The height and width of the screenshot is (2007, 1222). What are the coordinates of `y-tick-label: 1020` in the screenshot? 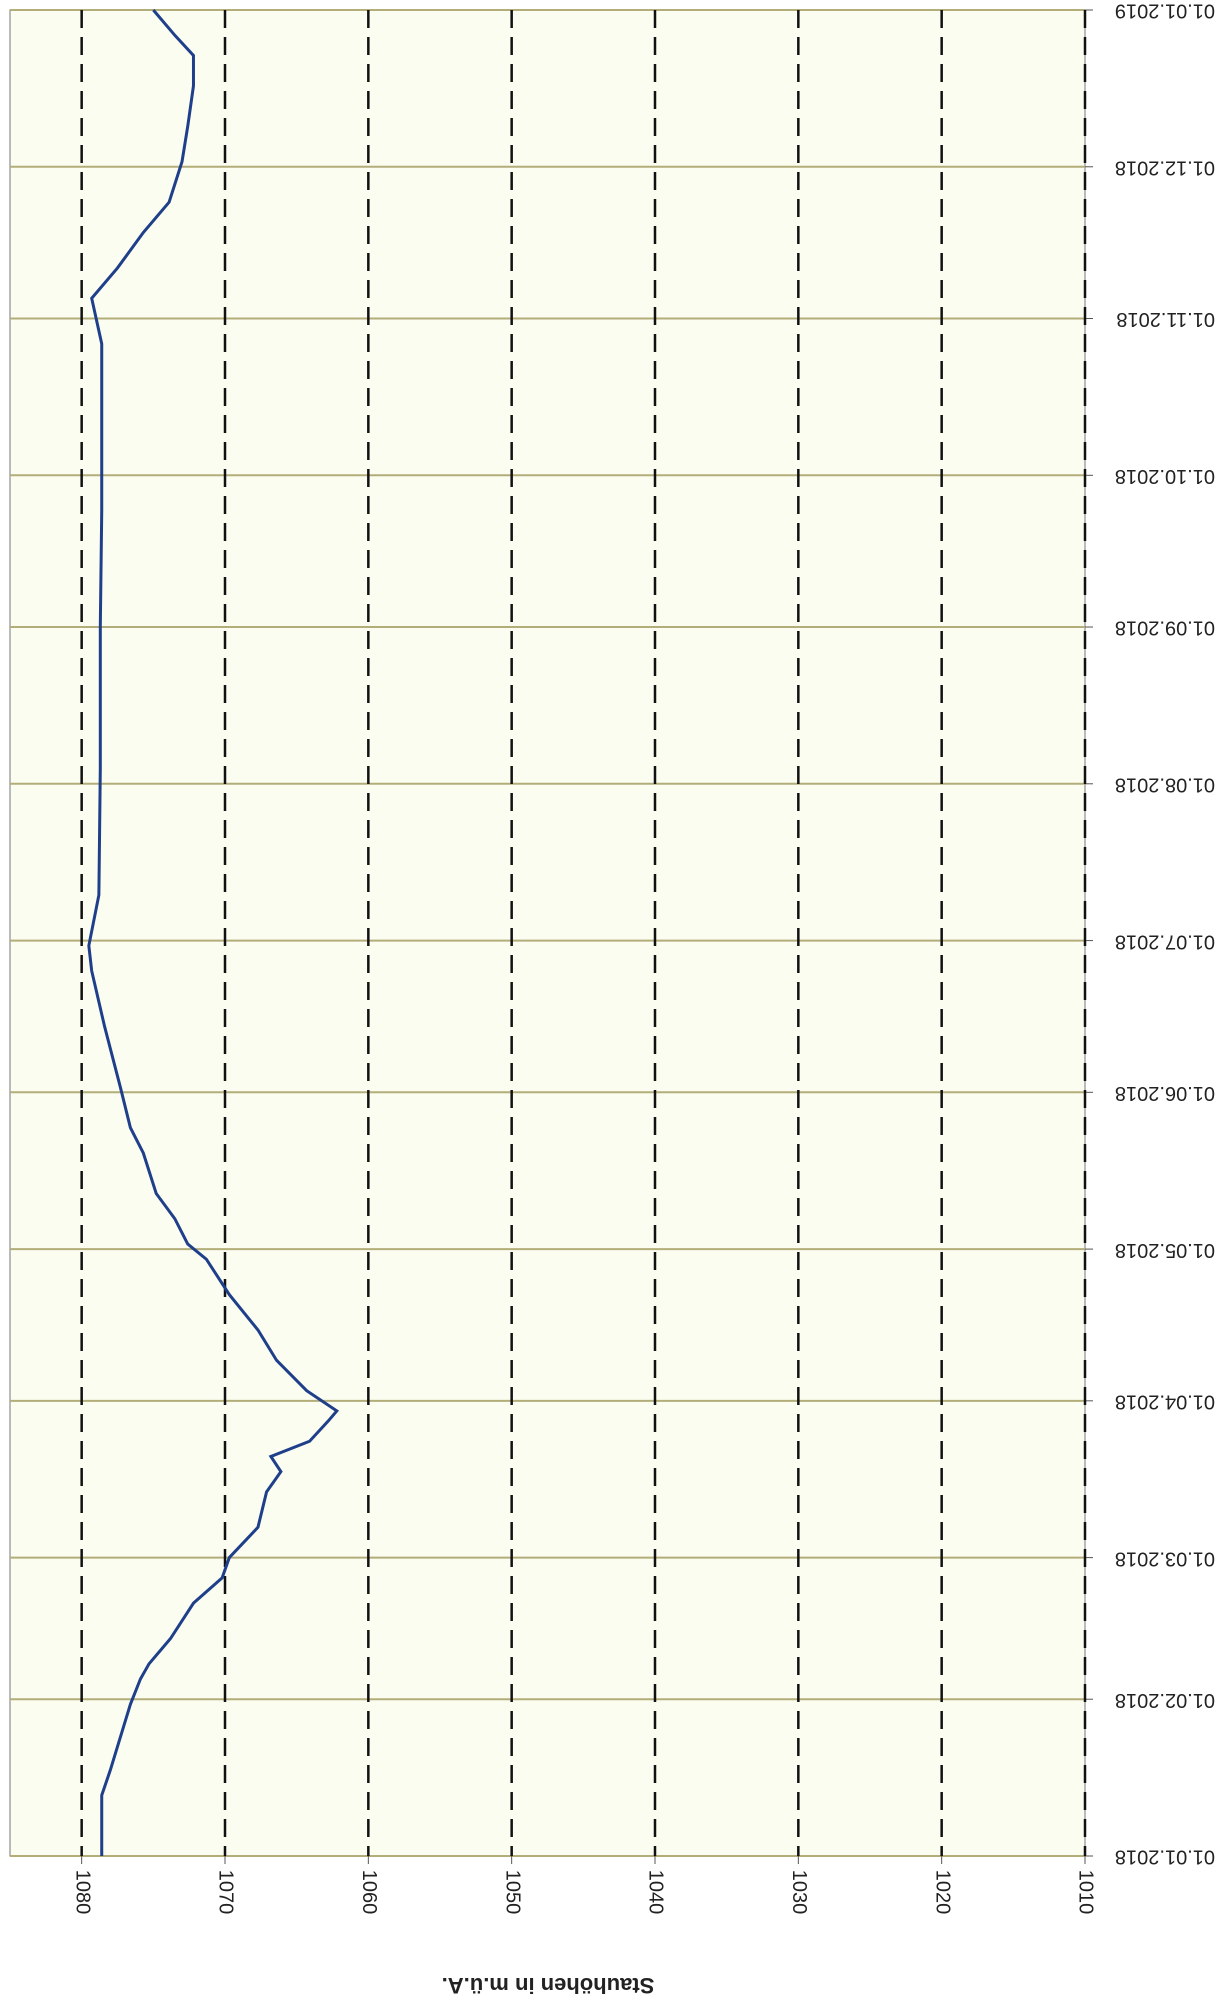 It's located at (942, 1892).